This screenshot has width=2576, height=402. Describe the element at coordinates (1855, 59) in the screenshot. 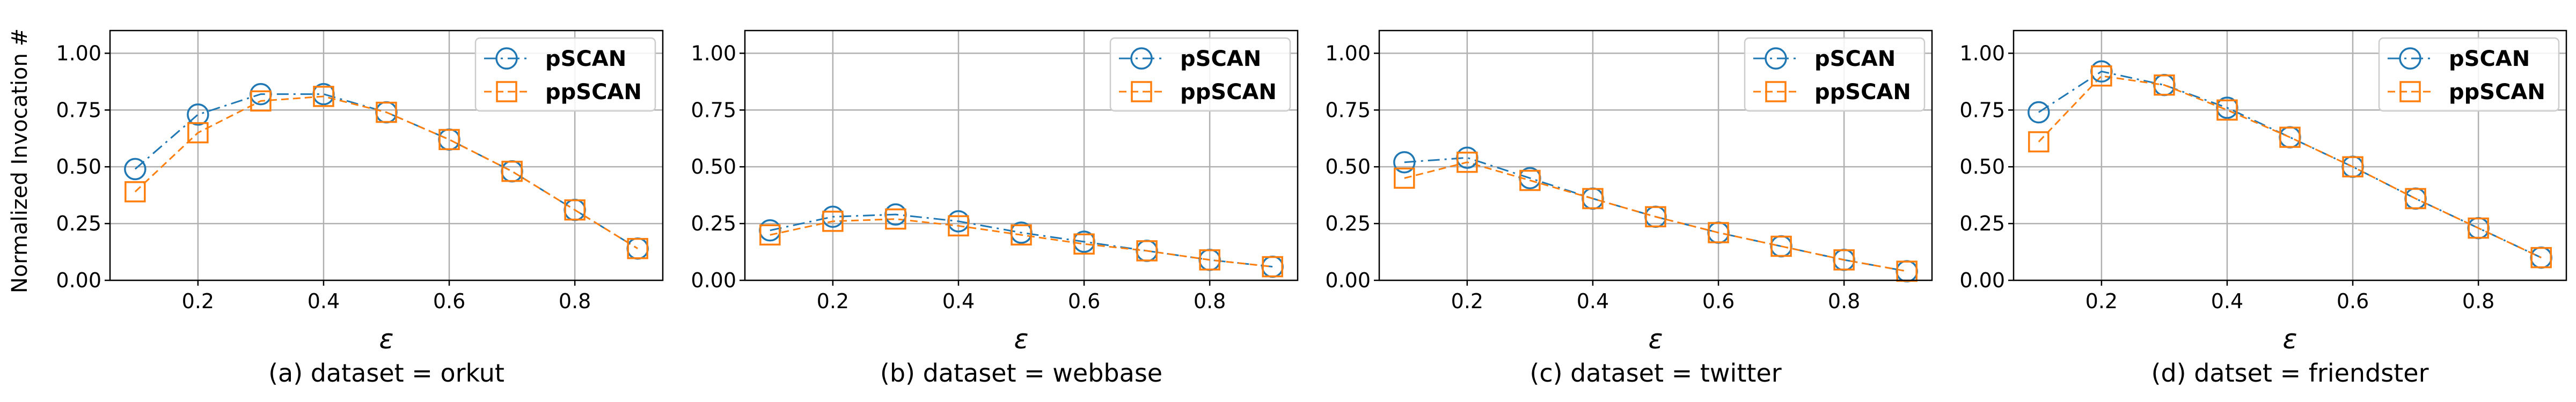

I see `legend-label-pSCAN: pSCAN` at that location.